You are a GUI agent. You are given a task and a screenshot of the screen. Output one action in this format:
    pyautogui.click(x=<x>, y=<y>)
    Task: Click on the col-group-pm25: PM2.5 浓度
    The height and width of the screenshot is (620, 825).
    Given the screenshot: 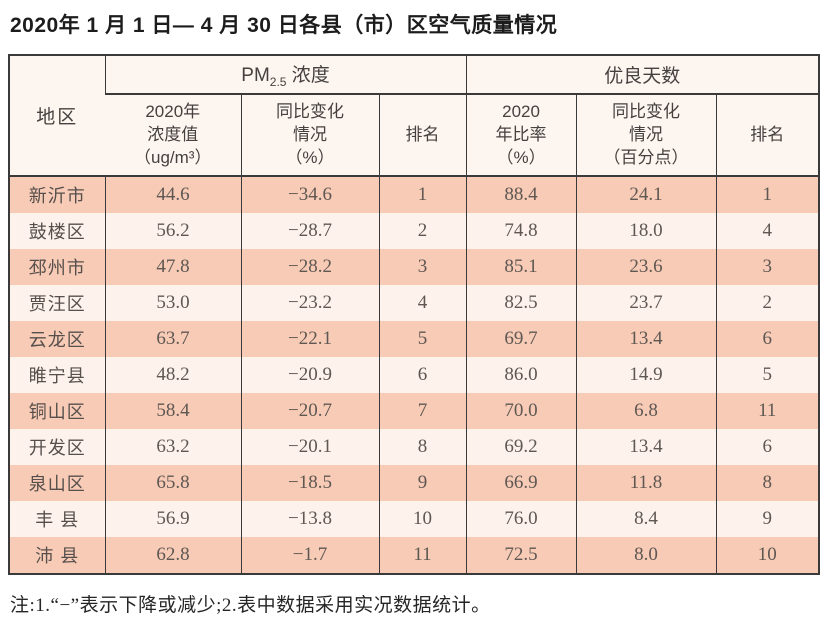 What is the action you would take?
    pyautogui.click(x=285, y=75)
    